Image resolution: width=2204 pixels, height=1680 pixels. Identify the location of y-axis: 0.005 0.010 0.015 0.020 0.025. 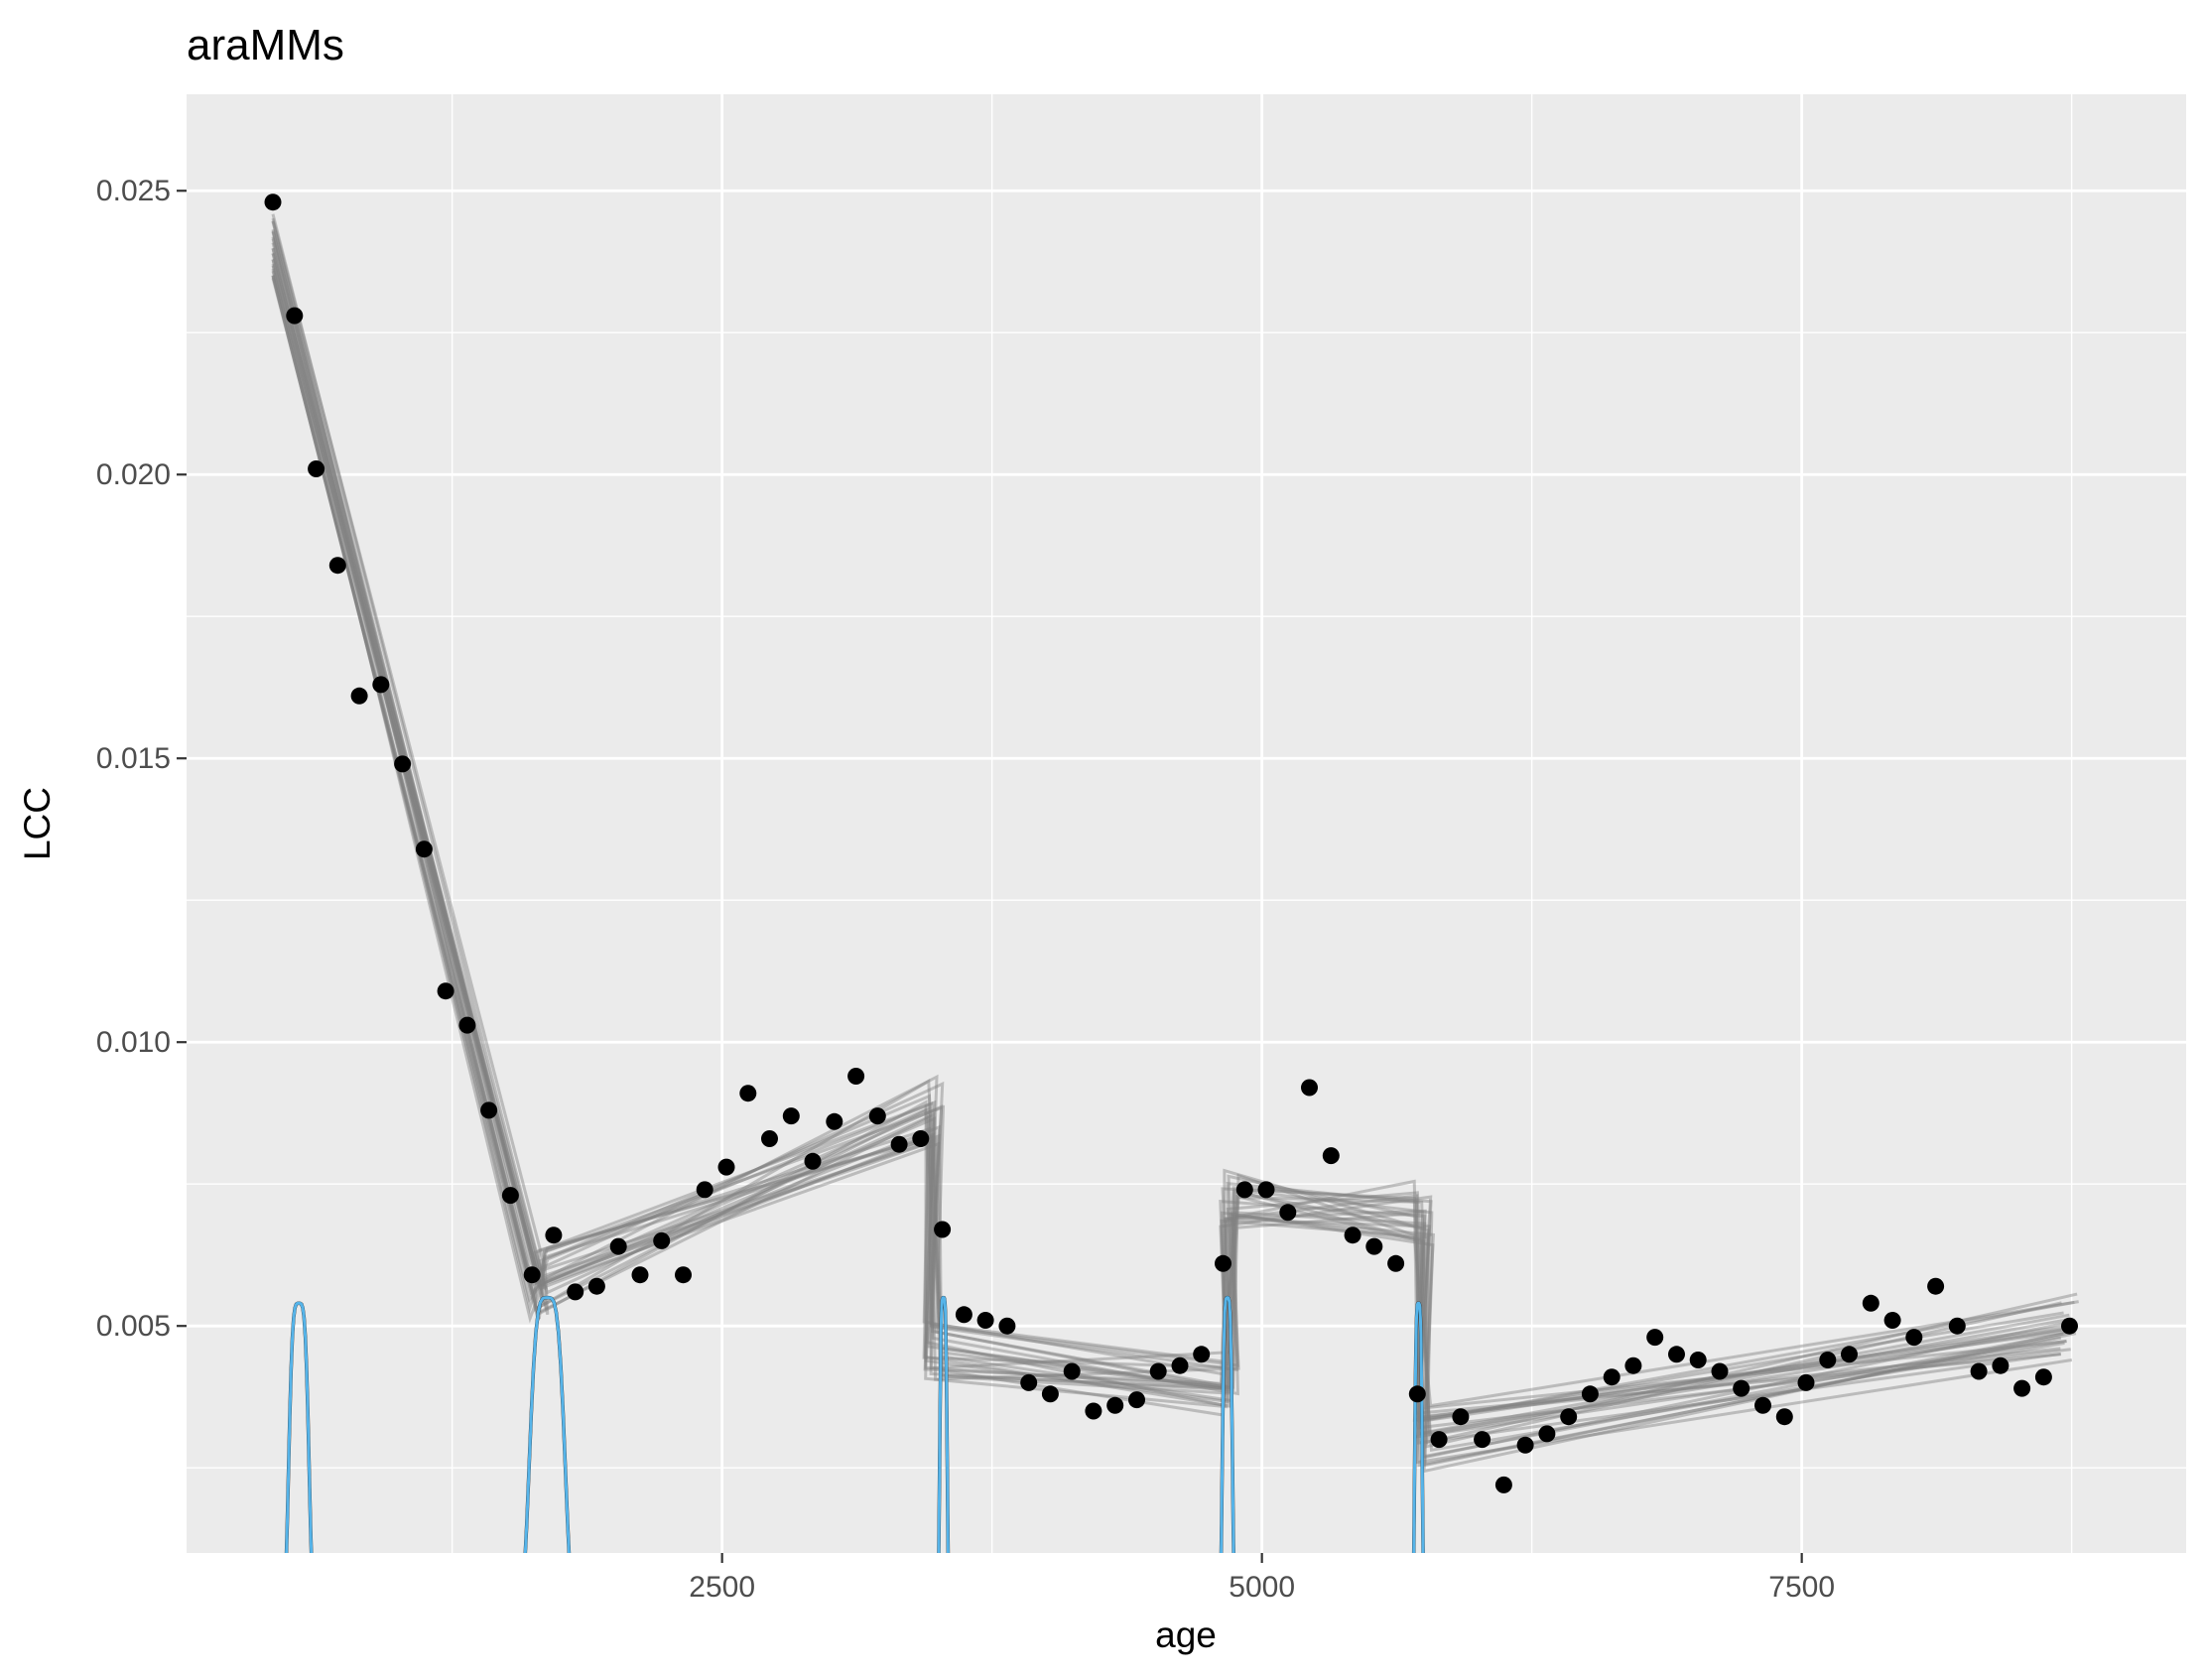
(142, 759).